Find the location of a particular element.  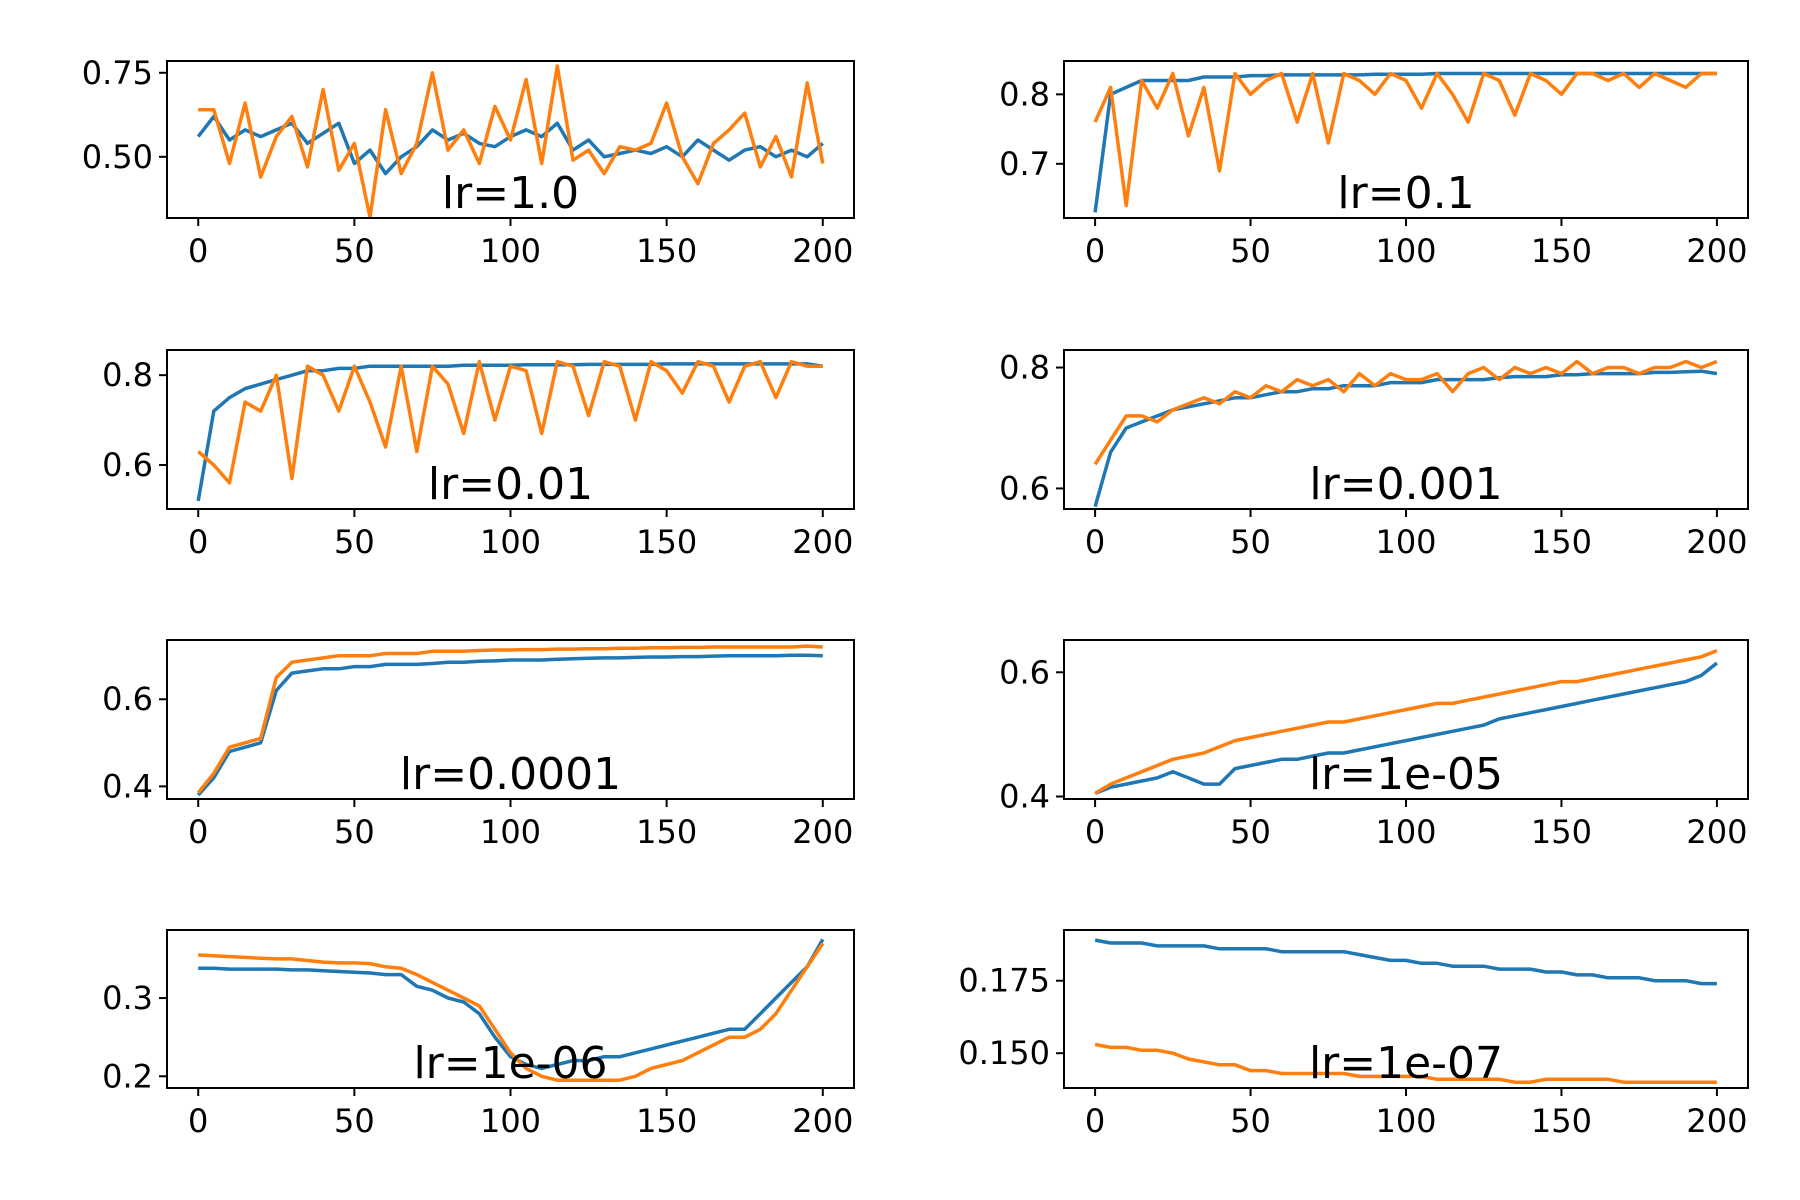

subplot-4: 0 50 100 150 200 0.6 0.8 lr=0.001 is located at coordinates (1374, 455).